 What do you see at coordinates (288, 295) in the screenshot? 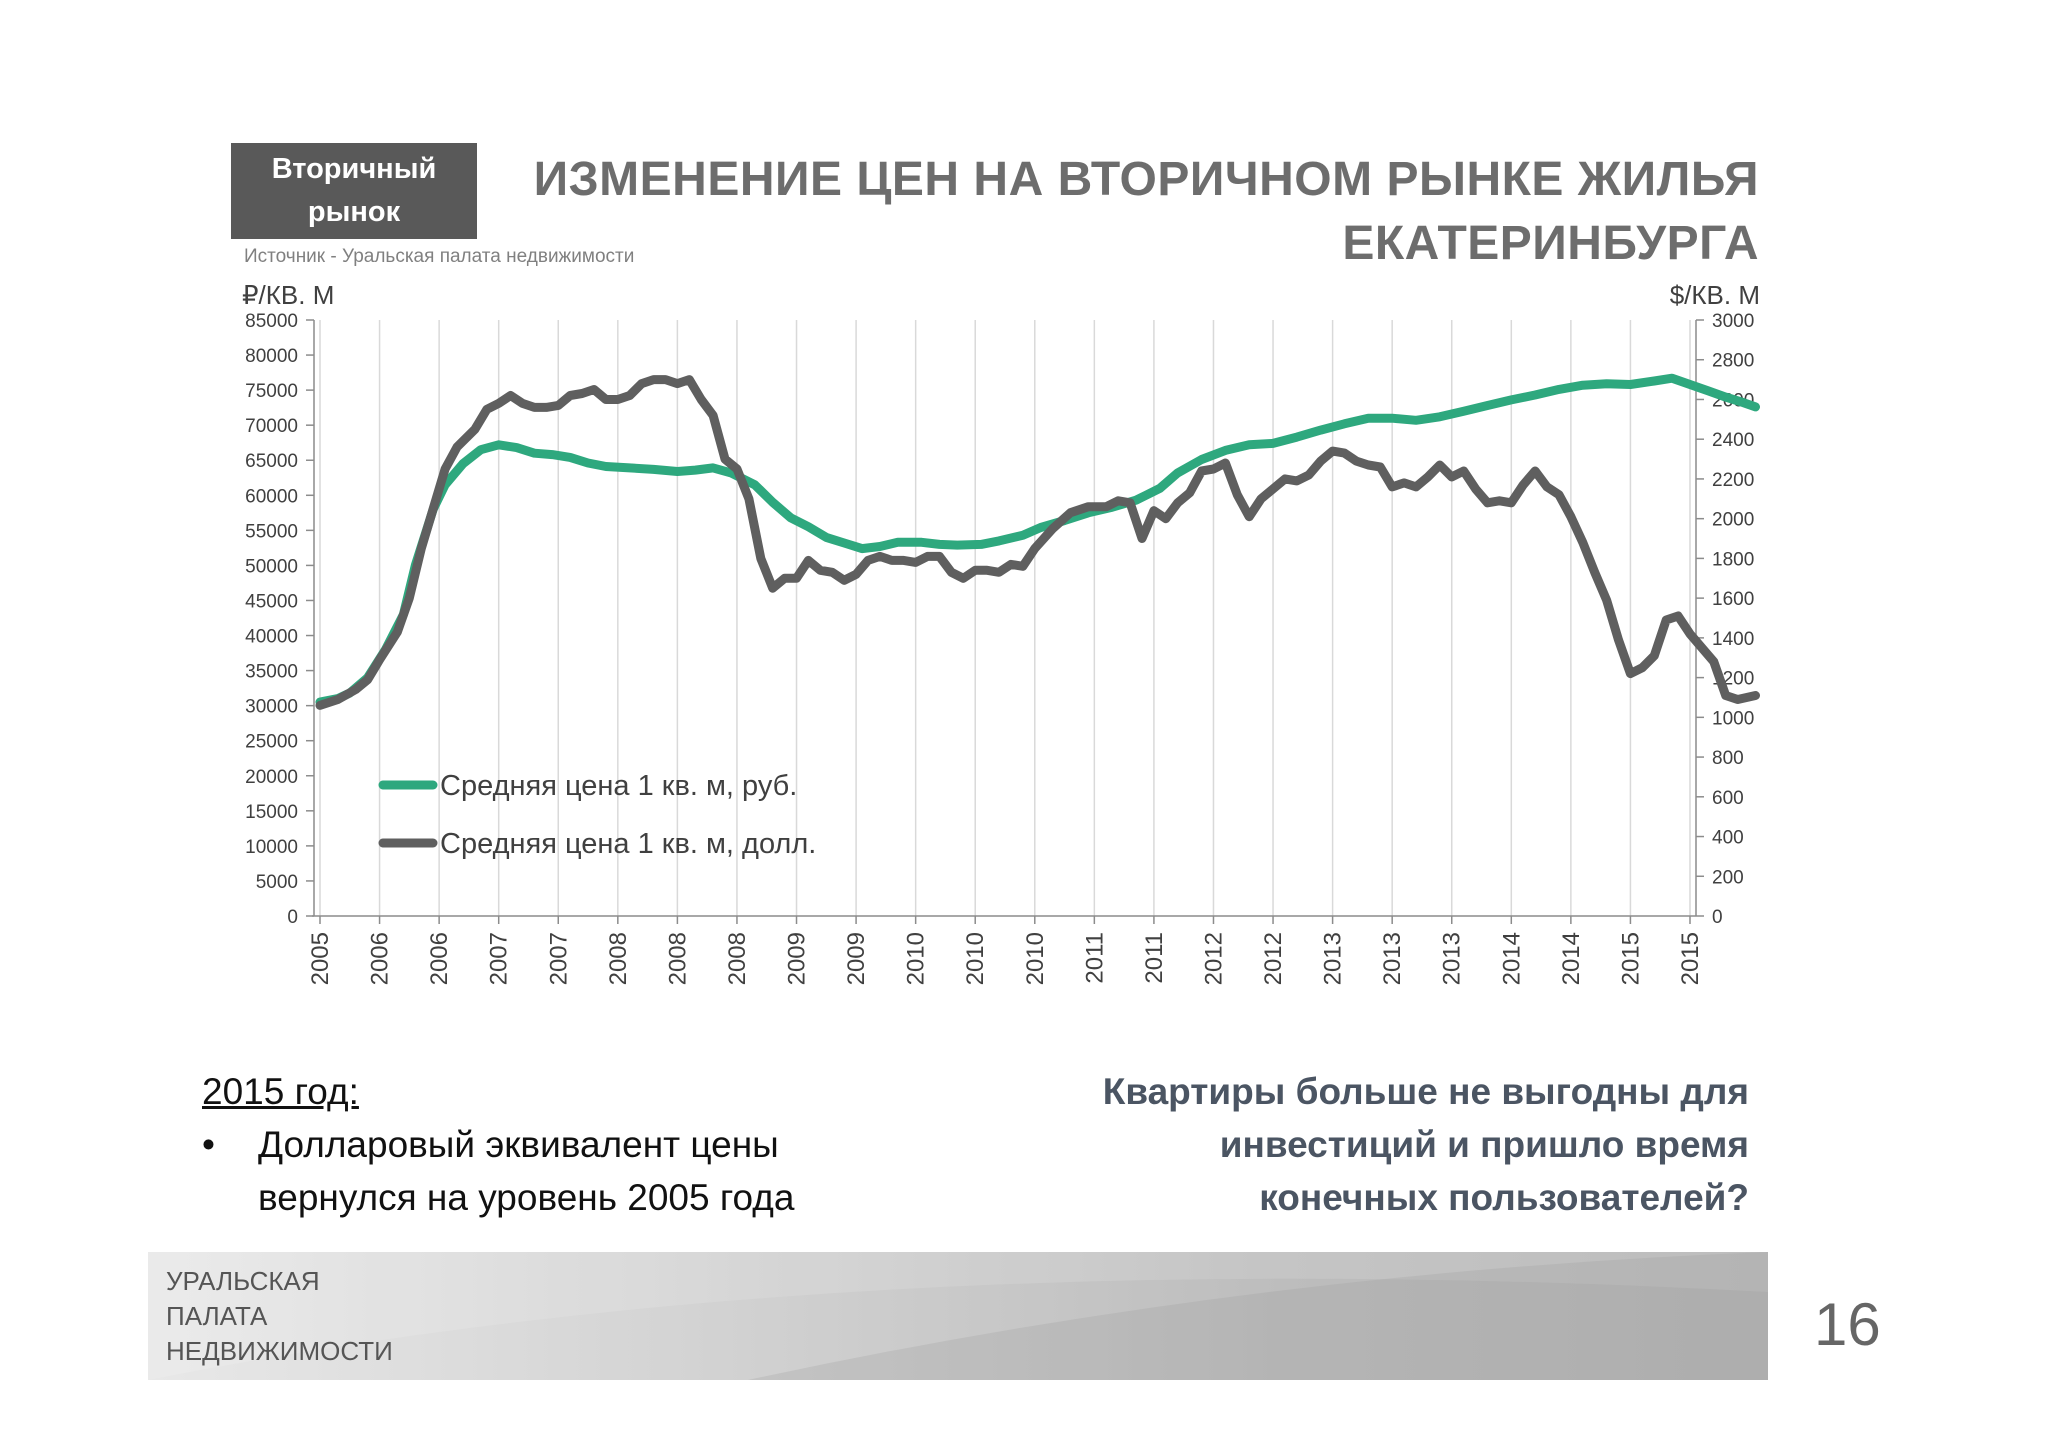
I see `left-axis-unit: ₽/КВ. М` at bounding box center [288, 295].